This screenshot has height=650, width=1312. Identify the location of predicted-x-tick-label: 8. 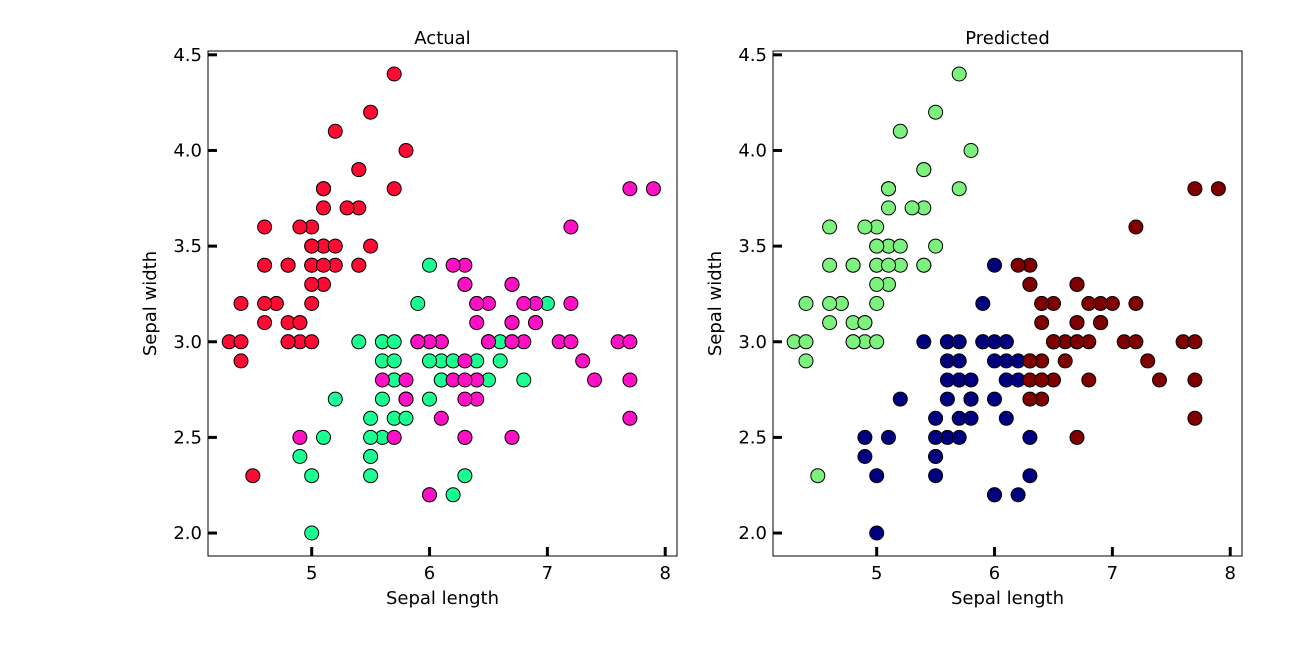
(1229, 573).